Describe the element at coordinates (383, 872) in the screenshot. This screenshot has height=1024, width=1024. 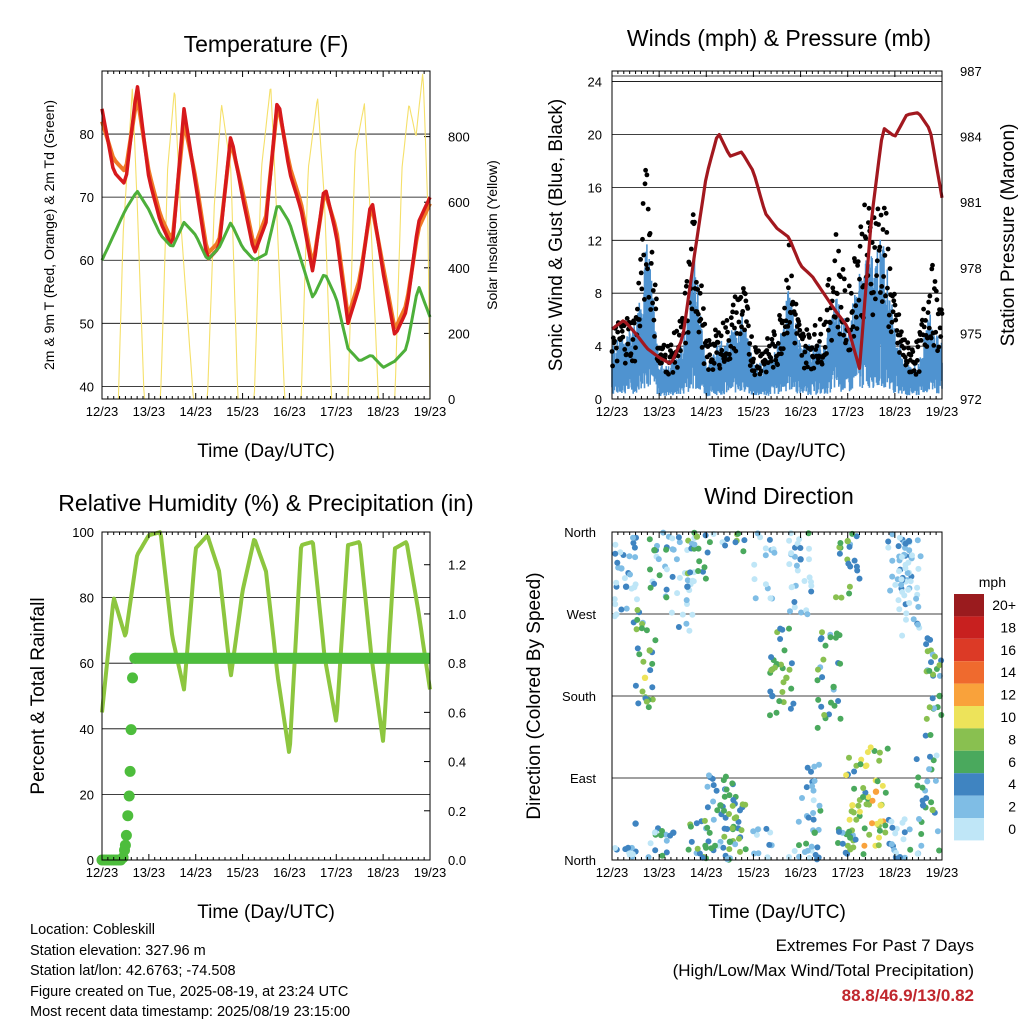
I see `x-tick-label: 18/23` at that location.